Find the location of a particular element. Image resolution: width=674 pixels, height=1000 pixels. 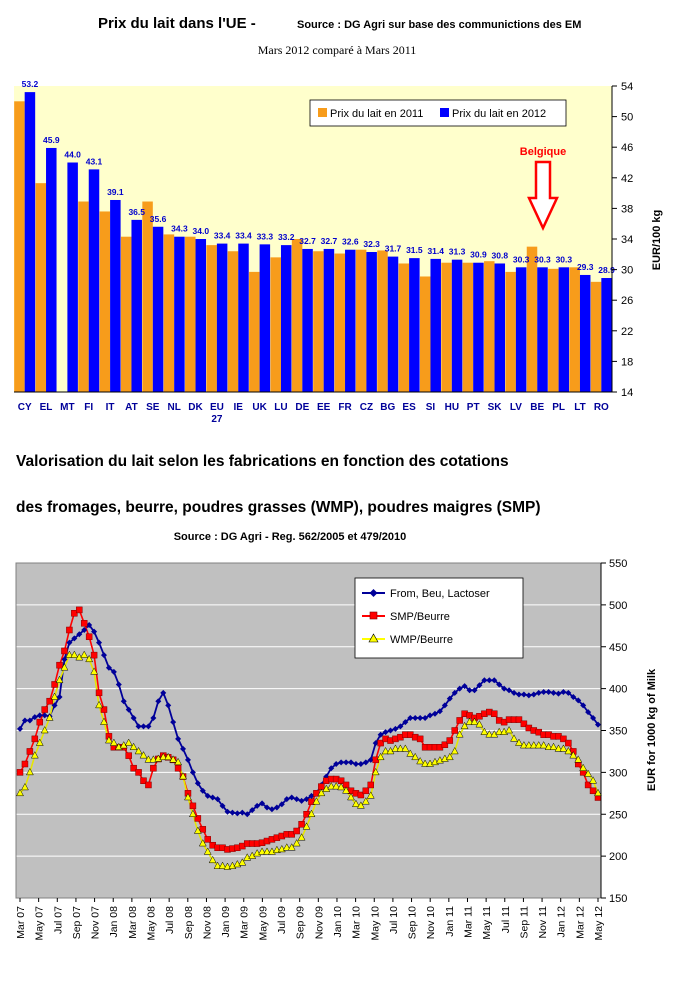

legend-label-wmp: WMP/Beurre is located at coordinates (421, 640).